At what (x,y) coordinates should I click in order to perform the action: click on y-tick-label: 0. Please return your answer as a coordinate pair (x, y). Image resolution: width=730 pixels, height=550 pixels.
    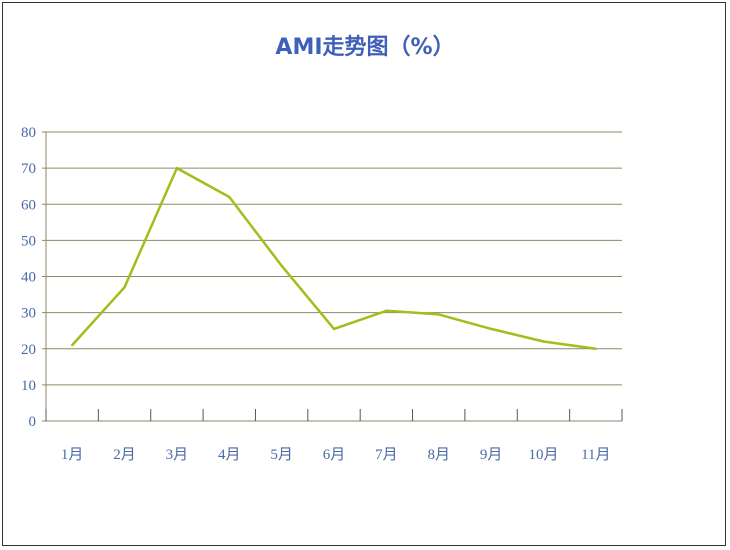
    Looking at the image, I should click on (33, 422).